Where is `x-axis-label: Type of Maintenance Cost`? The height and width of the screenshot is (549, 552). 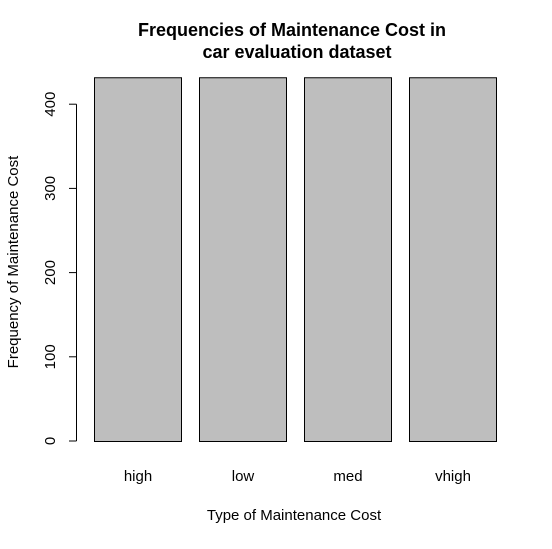
x-axis-label: Type of Maintenance Cost is located at coordinates (294, 515).